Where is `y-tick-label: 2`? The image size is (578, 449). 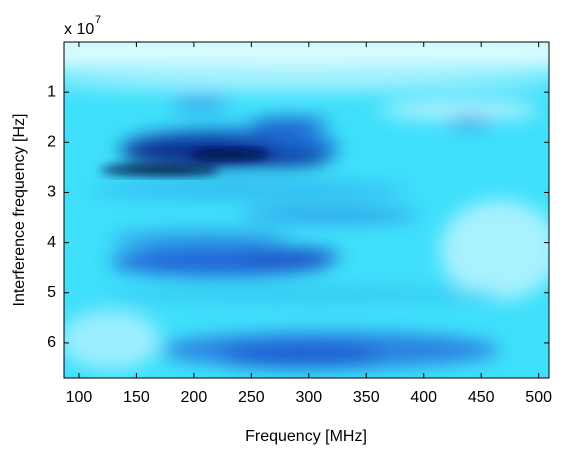 y-tick-label: 2 is located at coordinates (51, 142).